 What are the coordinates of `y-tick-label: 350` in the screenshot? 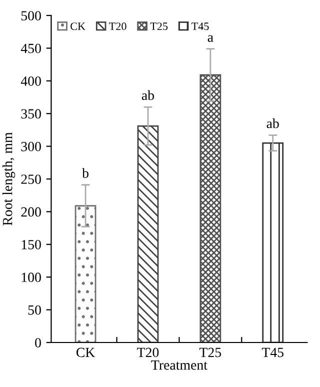 It's located at (31, 114).